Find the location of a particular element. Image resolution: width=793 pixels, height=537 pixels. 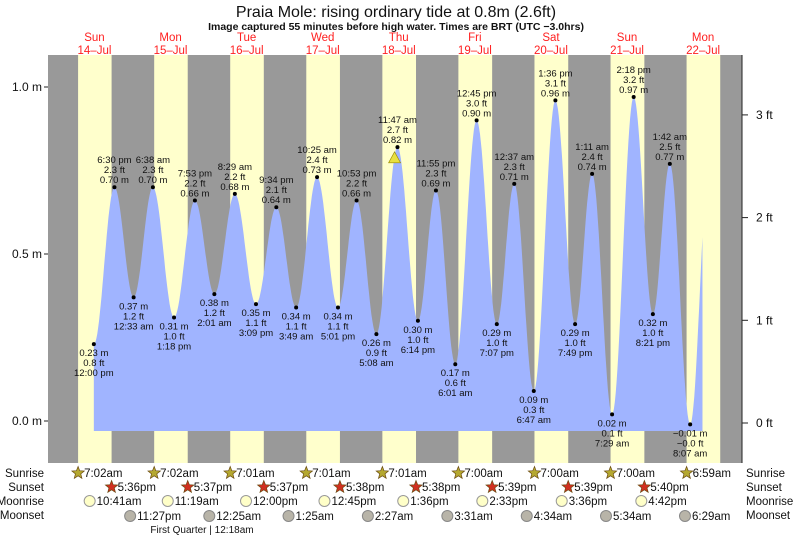

y-right-tick-label: 3 ft is located at coordinates (764, 115).